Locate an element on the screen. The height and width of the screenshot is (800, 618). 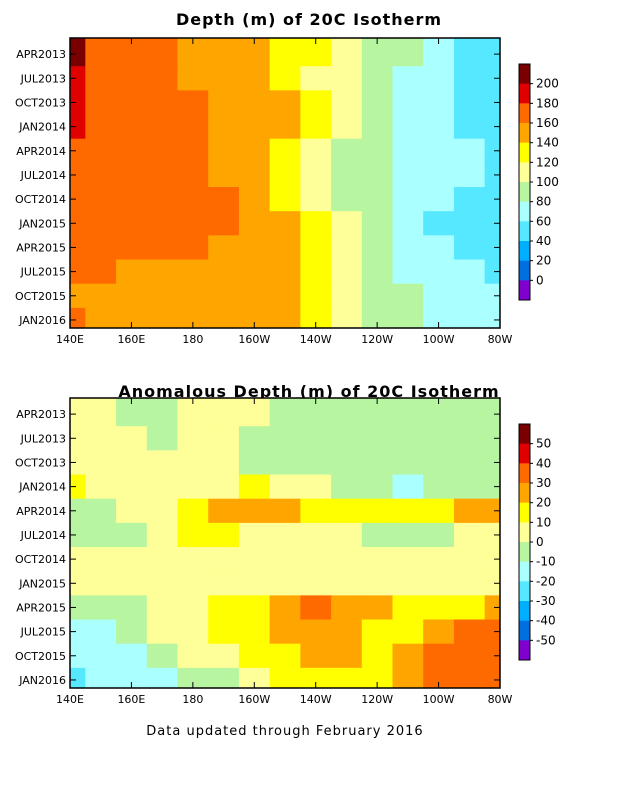
heatmap-cell-OCT2015-170W is located at coordinates (224, 296).